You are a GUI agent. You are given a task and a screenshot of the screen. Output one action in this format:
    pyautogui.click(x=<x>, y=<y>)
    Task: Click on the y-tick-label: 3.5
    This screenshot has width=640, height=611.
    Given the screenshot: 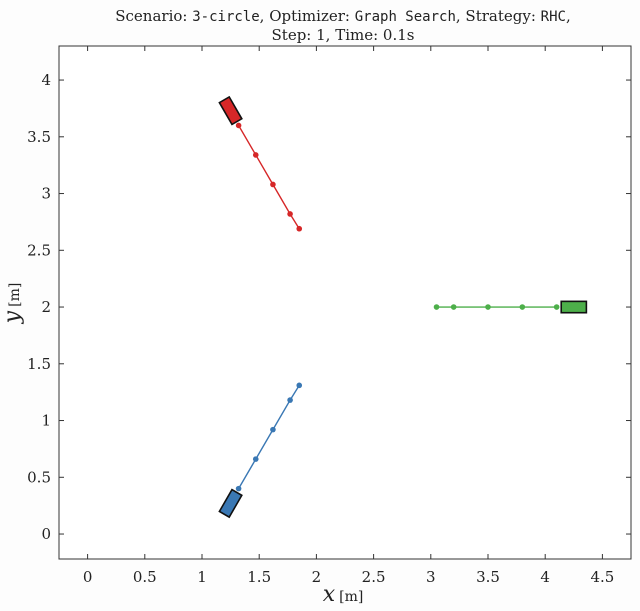 What is the action you would take?
    pyautogui.click(x=39, y=137)
    